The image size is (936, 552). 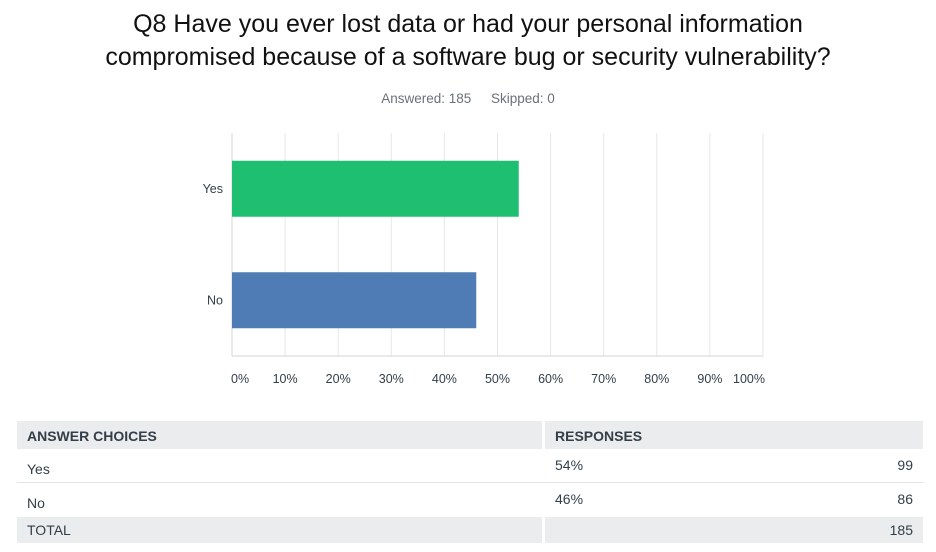 I want to click on x-tick-label: 10%, so click(x=285, y=379).